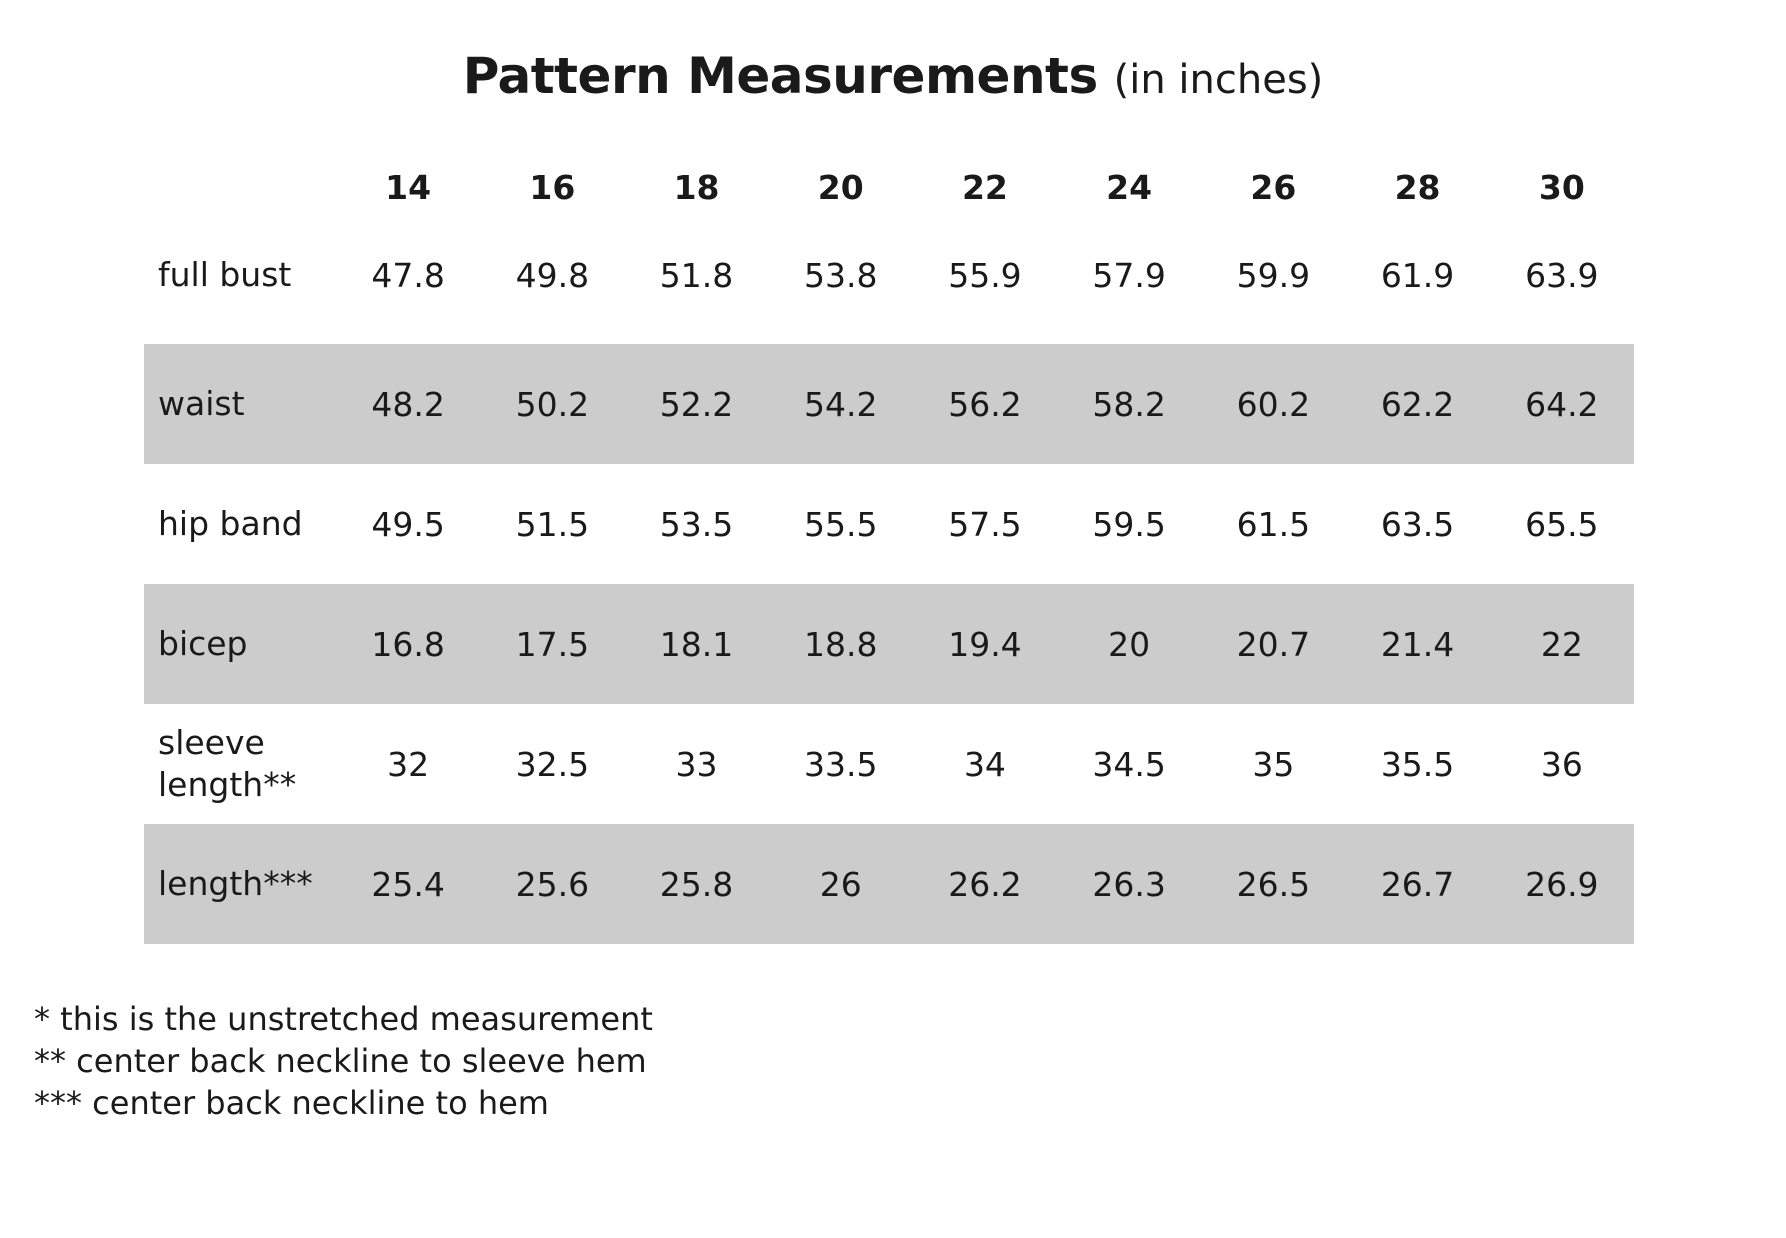 Image resolution: width=1786 pixels, height=1238 pixels. I want to click on measurement-cell: 18.1, so click(696, 644).